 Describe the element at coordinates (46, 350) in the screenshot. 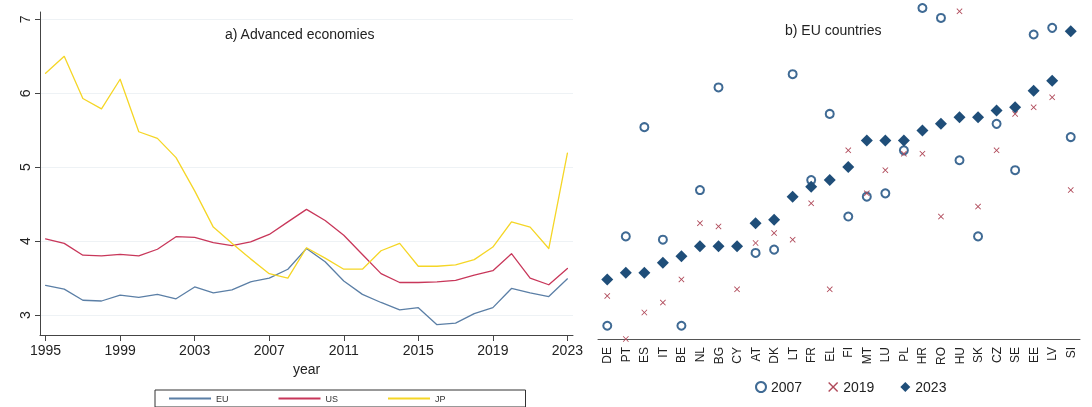

I see `x-tick-label: 1995` at that location.